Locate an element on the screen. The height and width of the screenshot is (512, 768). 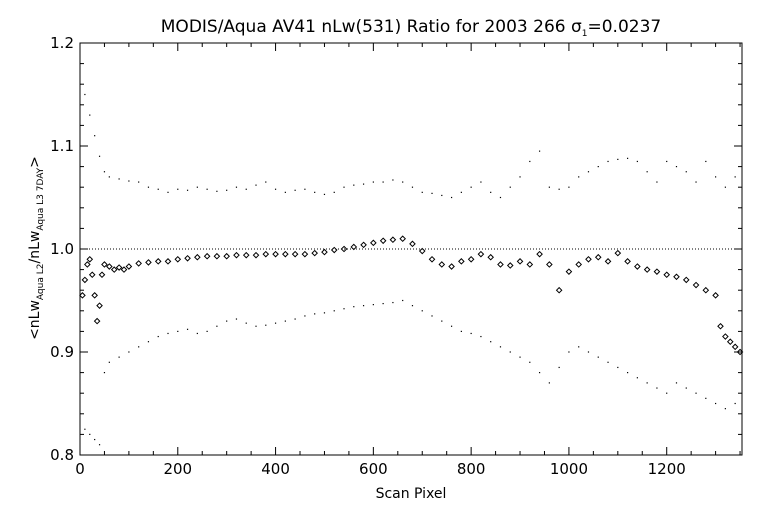
x-axis-label: Scan Pixel is located at coordinates (411, 494).